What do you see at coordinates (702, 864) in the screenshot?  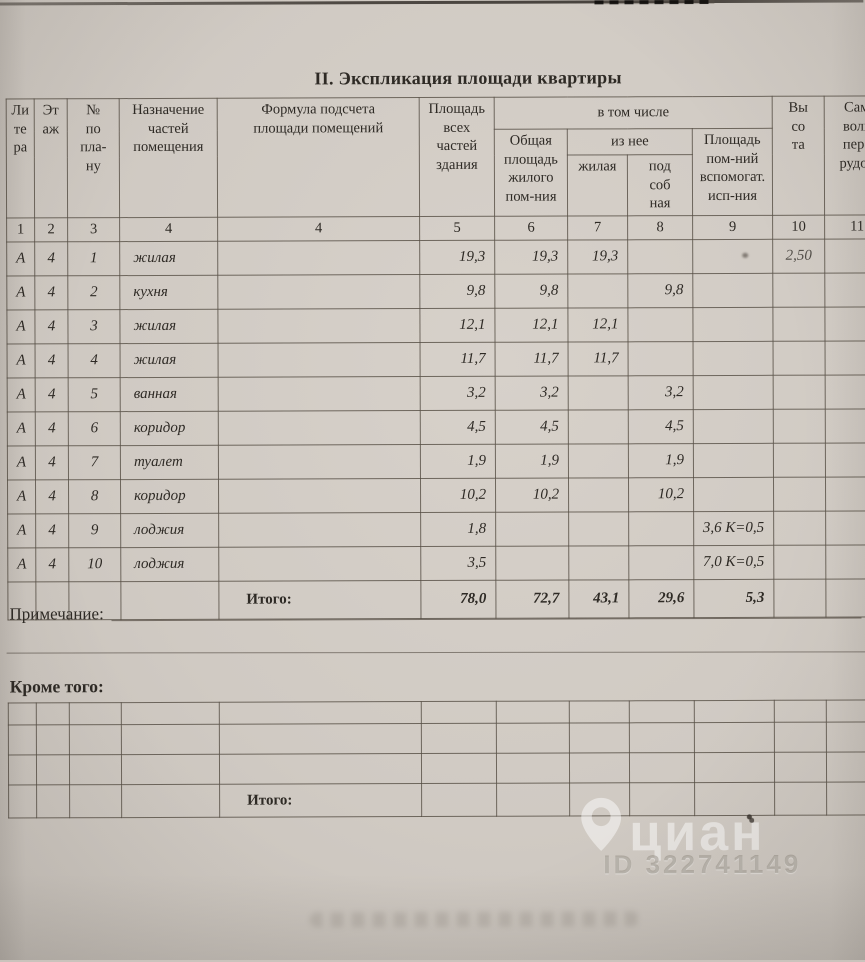 I see `watermark-listing-id: ID 322741149` at bounding box center [702, 864].